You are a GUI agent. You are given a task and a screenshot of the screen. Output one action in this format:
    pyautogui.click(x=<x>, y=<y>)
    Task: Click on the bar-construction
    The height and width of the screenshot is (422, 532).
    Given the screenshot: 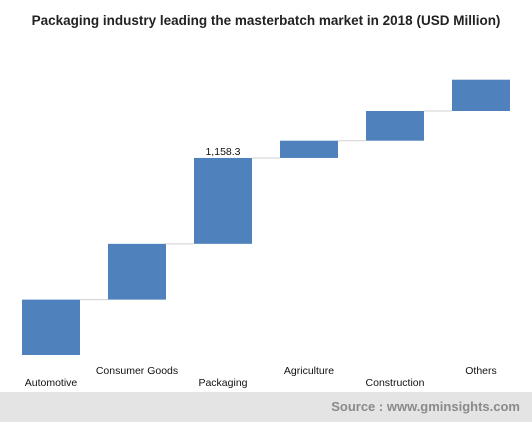 What is the action you would take?
    pyautogui.click(x=395, y=126)
    